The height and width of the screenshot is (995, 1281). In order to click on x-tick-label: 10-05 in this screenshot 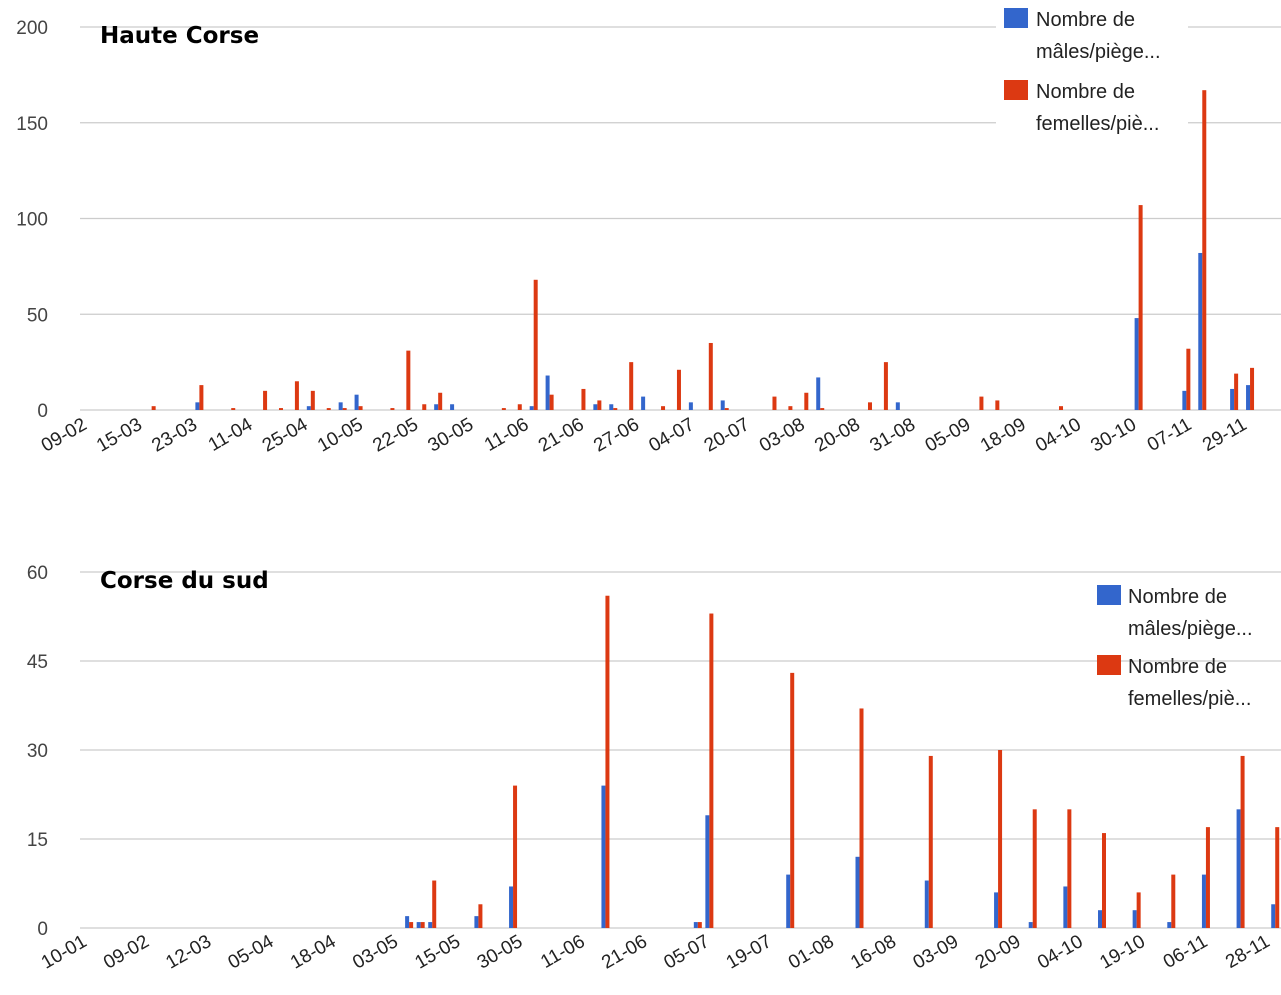, I will do `click(340, 435)`.